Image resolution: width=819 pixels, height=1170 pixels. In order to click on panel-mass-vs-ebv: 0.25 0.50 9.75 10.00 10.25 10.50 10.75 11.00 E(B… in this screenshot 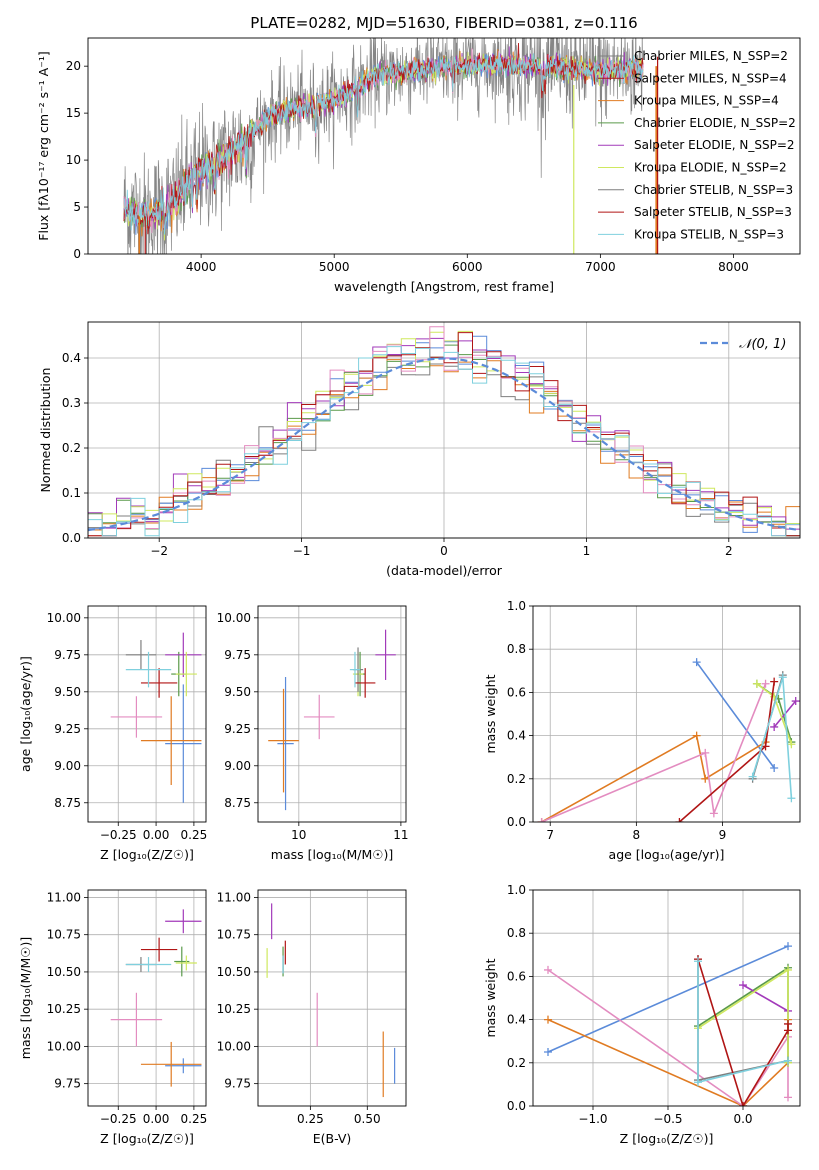, I will do `click(312, 1017)`.